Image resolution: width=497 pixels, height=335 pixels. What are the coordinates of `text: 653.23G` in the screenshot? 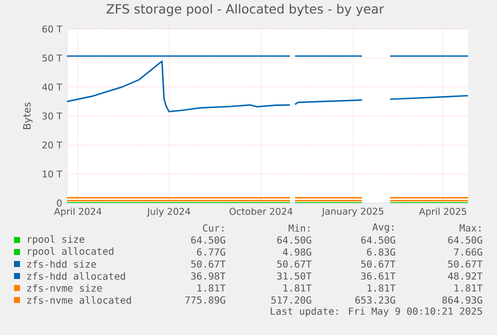 It's located at (375, 300).